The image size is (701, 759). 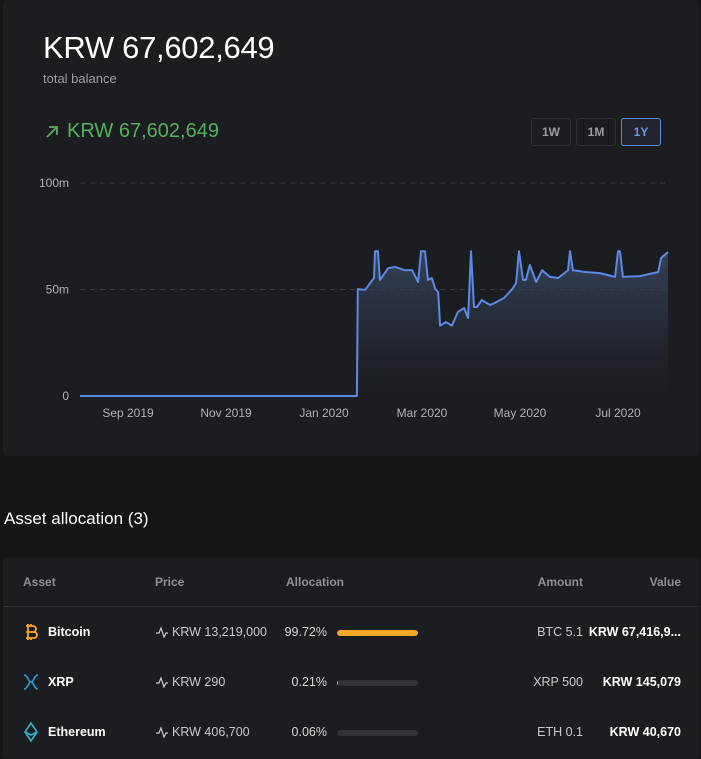 I want to click on ethereum-icon, so click(x=31, y=732).